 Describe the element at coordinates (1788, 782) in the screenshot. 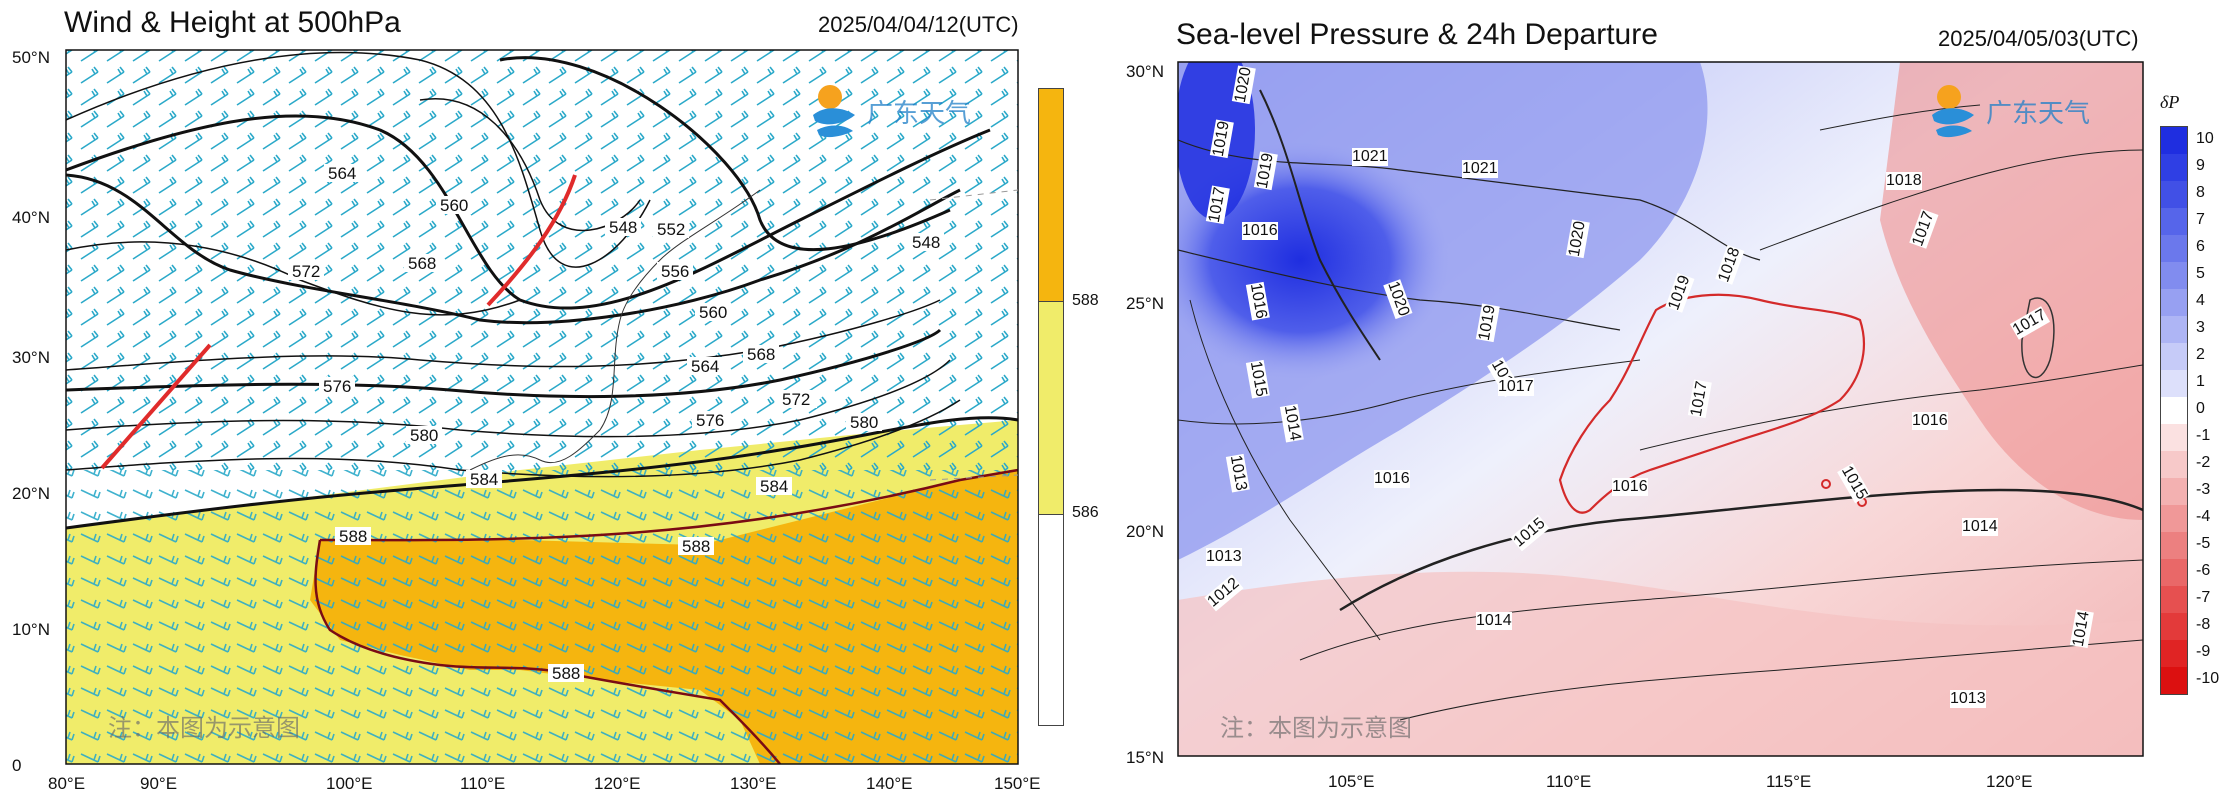

I see `lon-label: 115°E` at that location.